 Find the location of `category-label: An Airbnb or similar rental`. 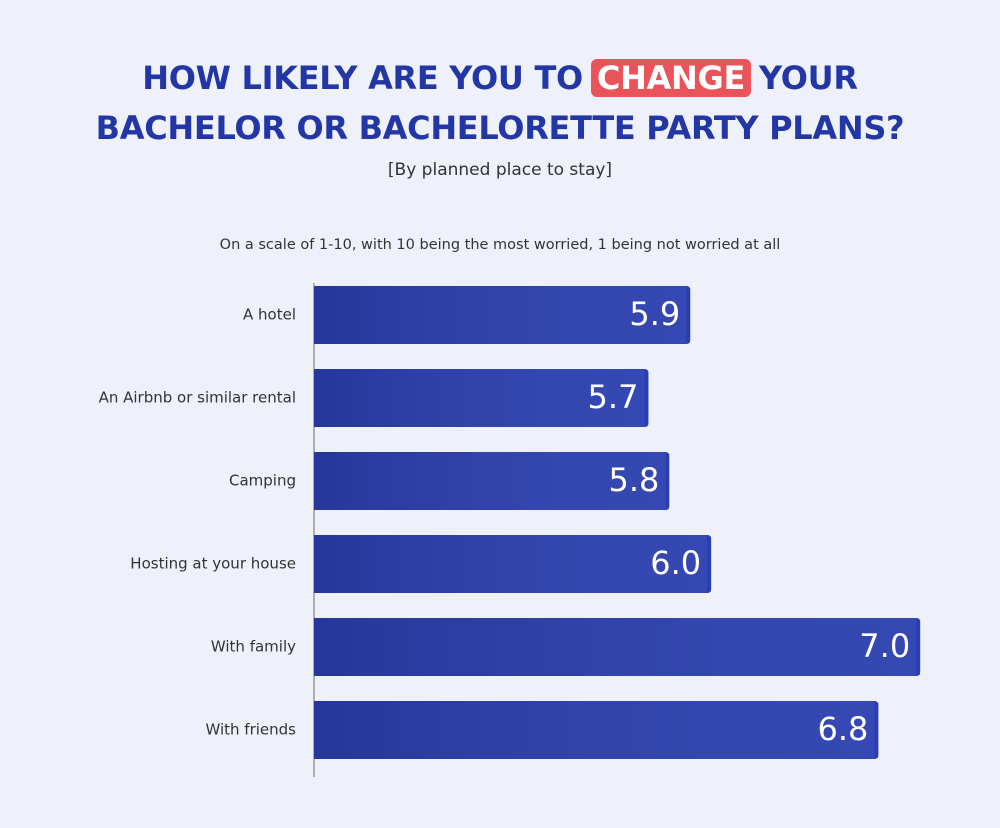

category-label: An Airbnb or similar rental is located at coordinates (197, 398).